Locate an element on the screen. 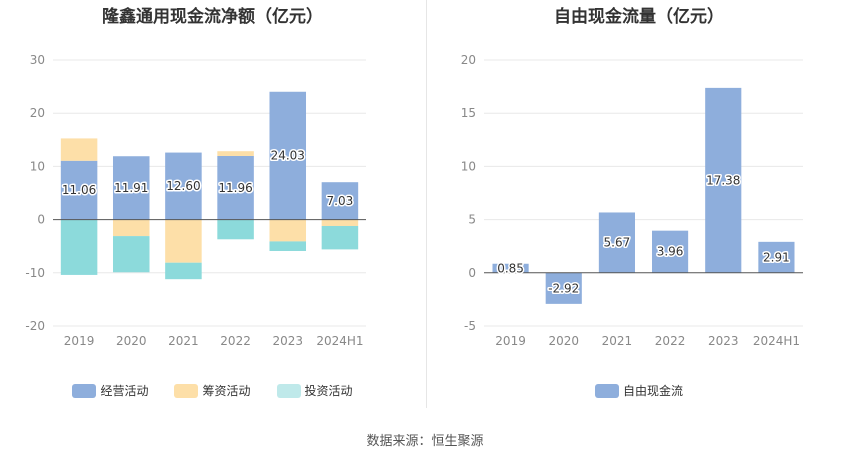 This screenshot has height=459, width=850. legend-label: 自由现金流 is located at coordinates (652, 391).